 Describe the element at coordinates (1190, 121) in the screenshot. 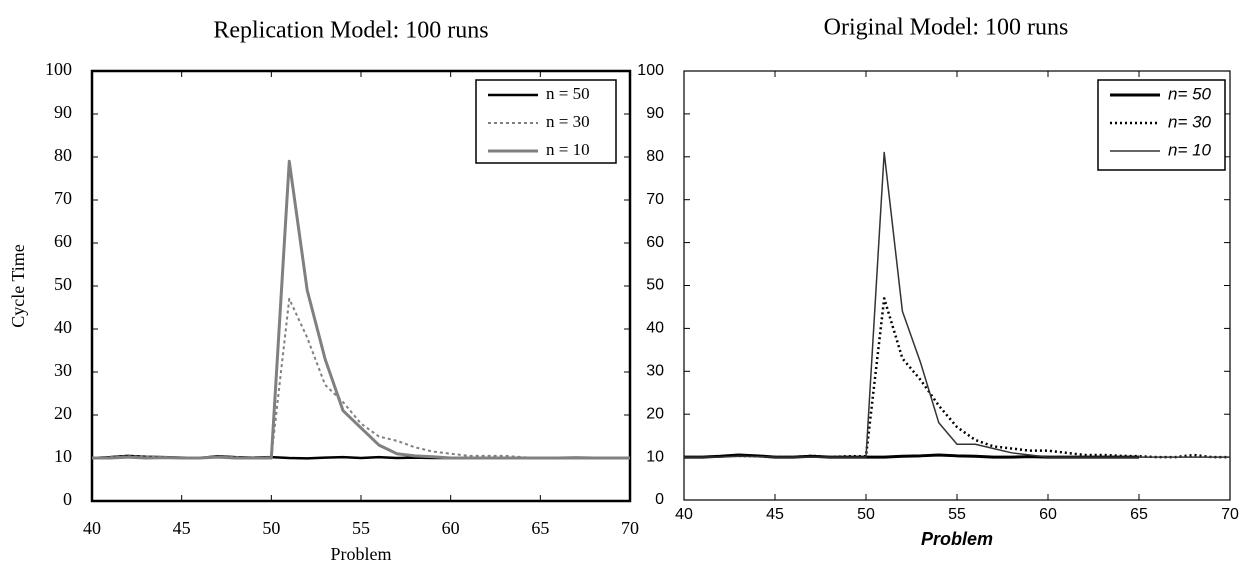

I see `legend-label: n= 30` at that location.